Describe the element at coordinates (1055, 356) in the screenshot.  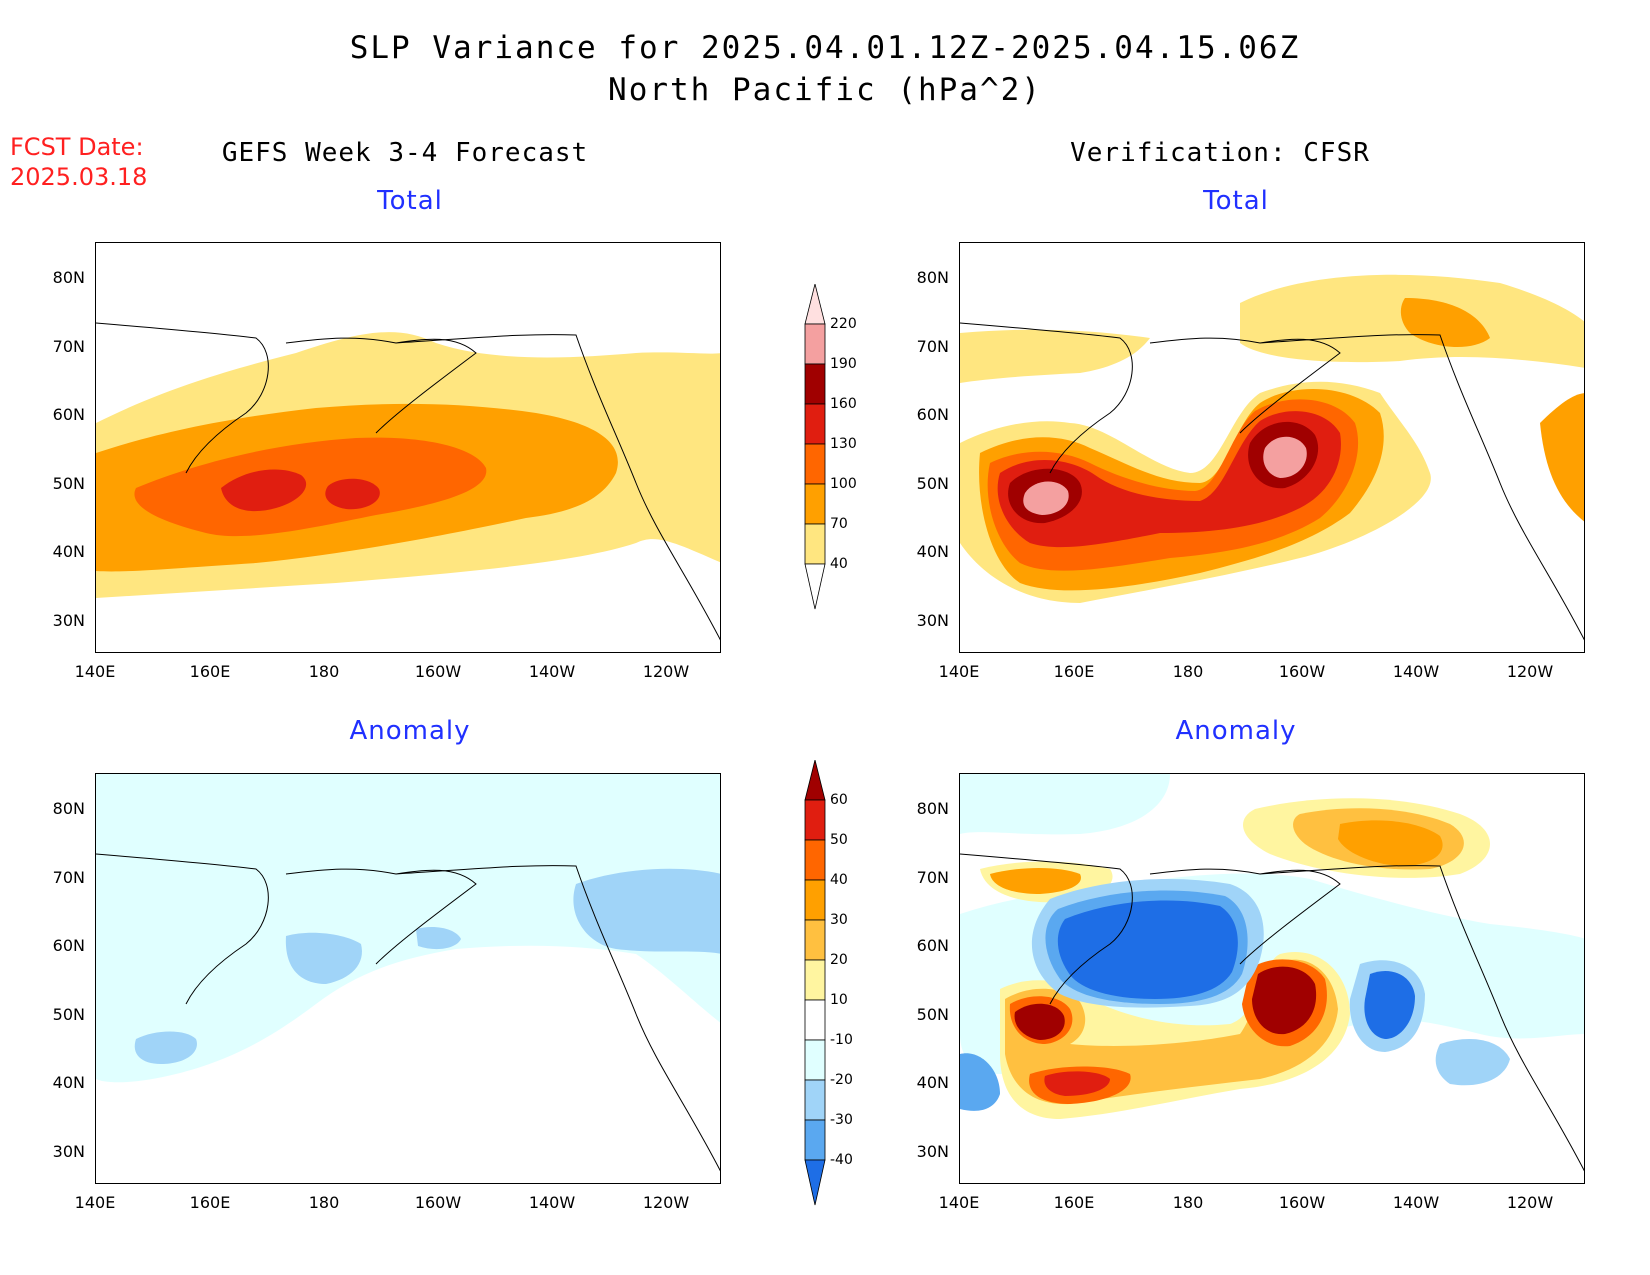
I see `contour-40-west` at that location.